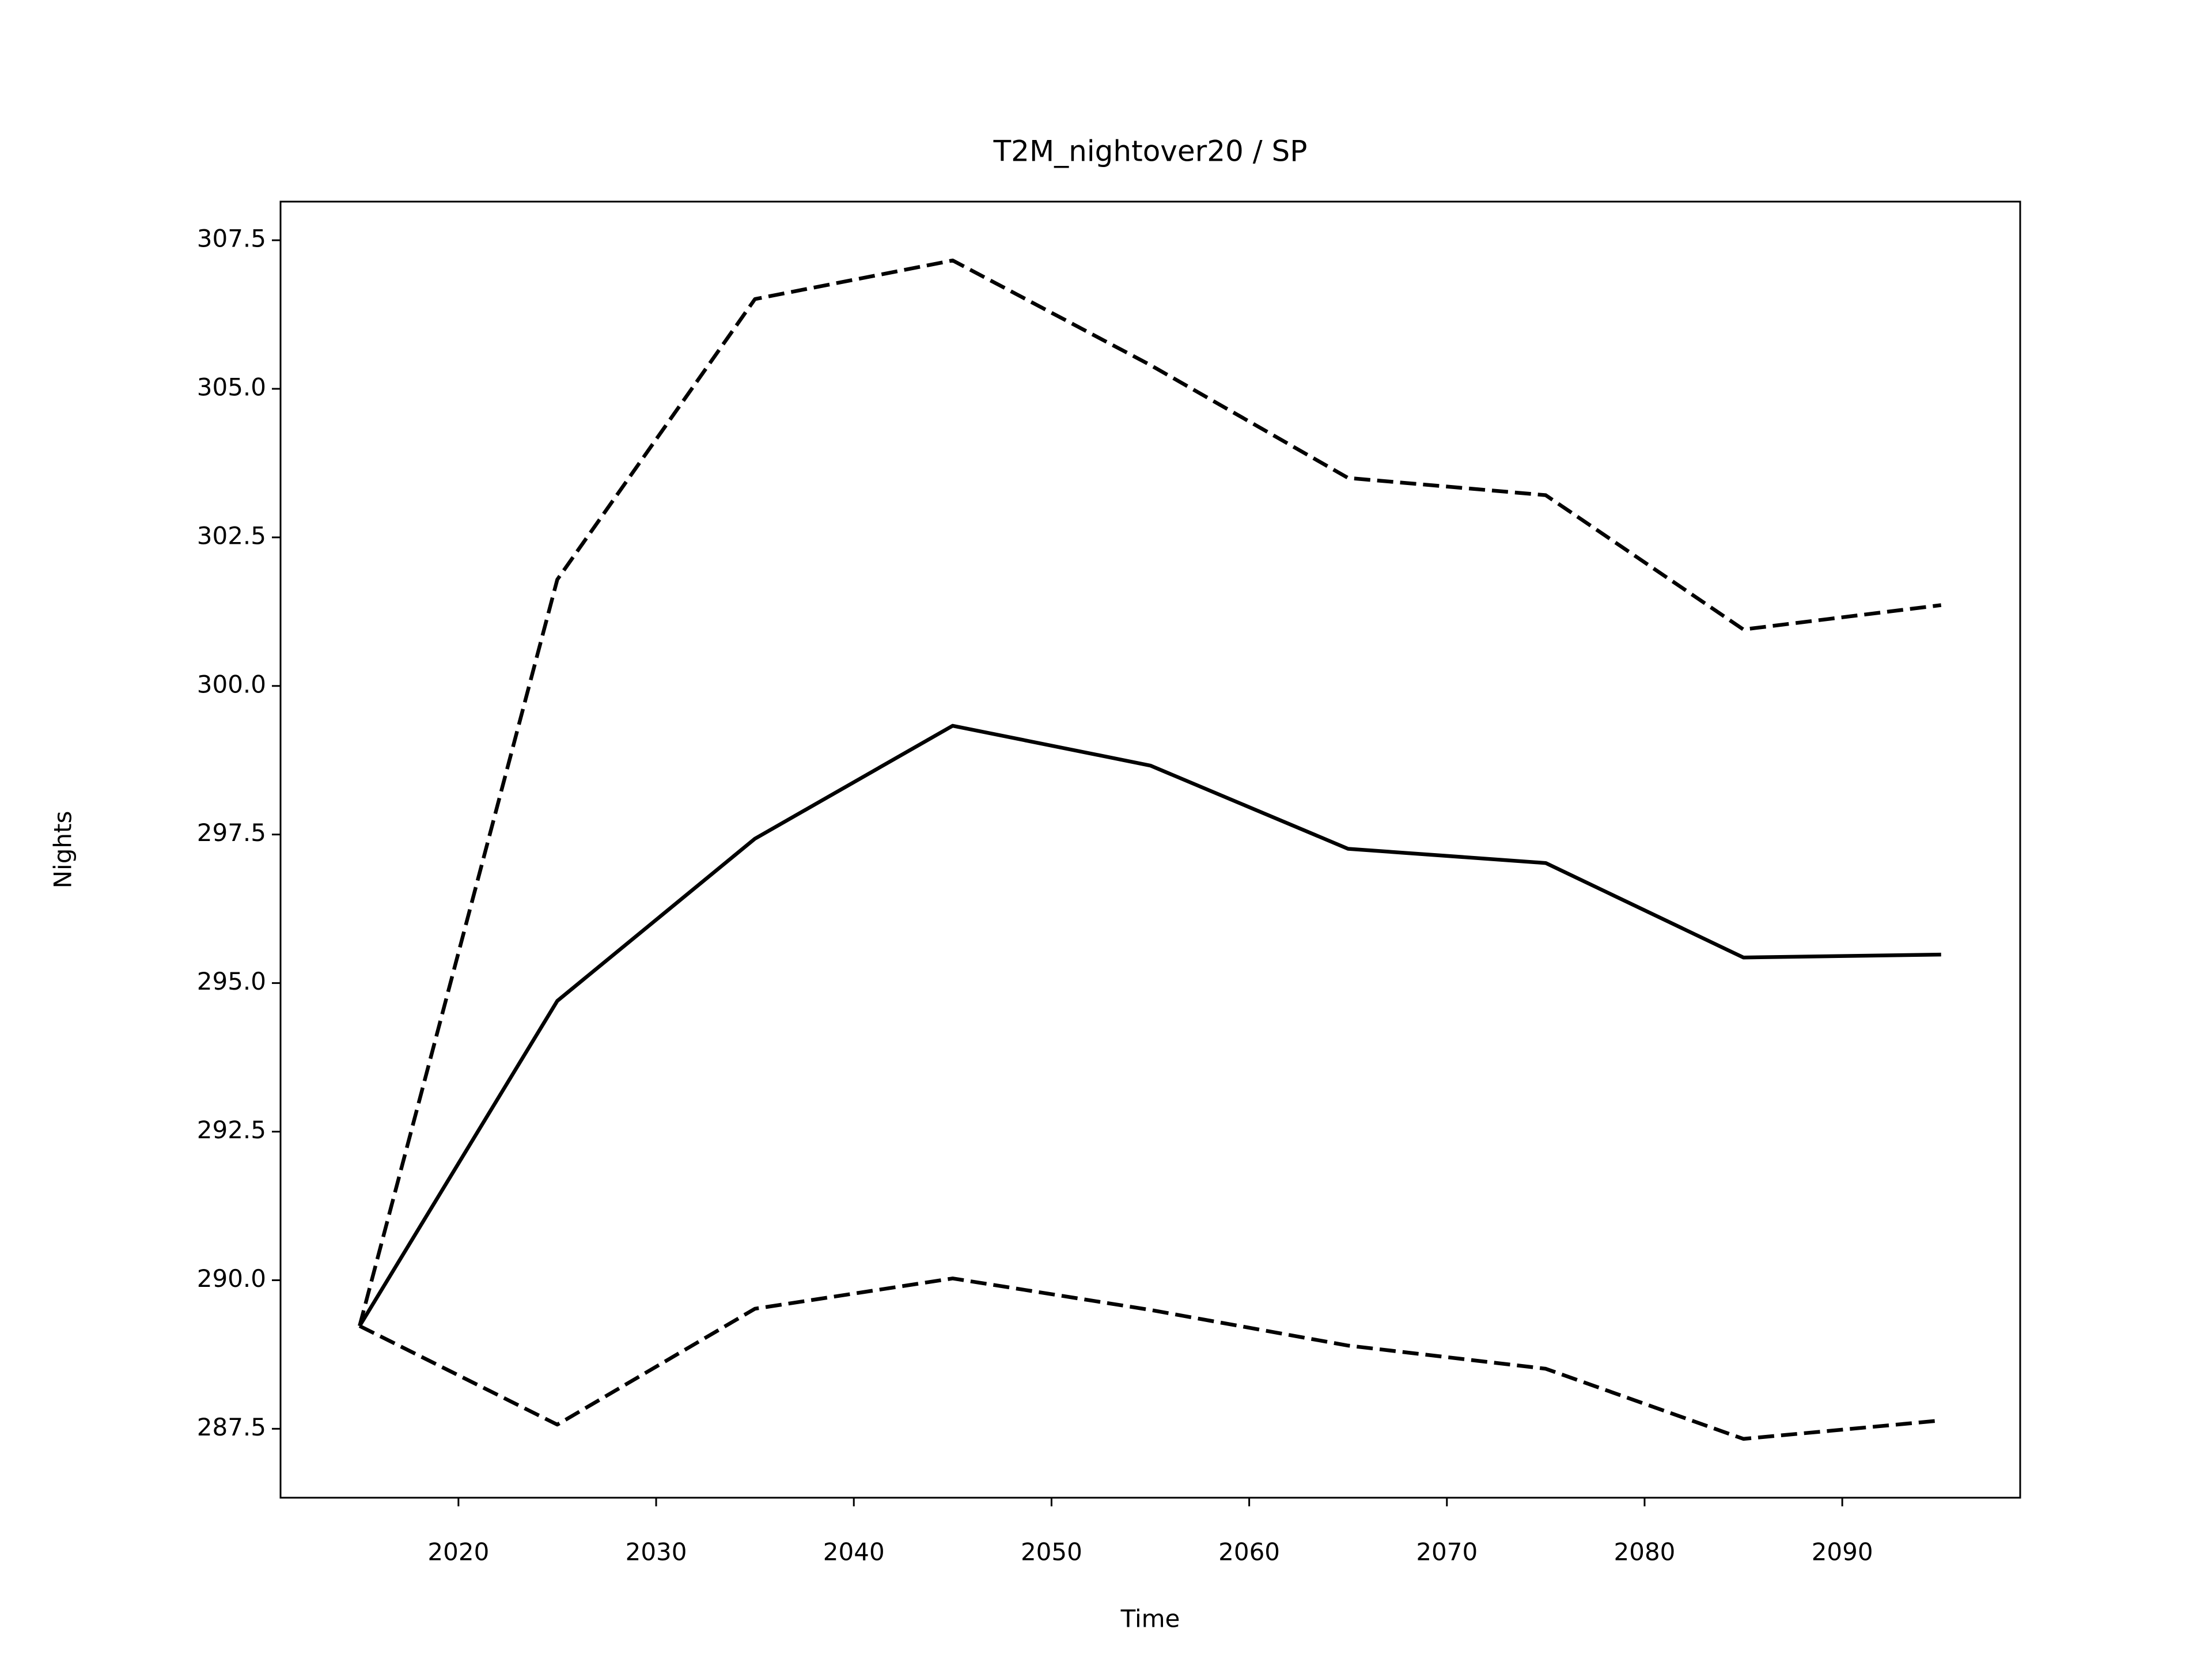 This screenshot has height=1659, width=2212. I want to click on chart-title: T2M_nightover20 / SP, so click(1150, 151).